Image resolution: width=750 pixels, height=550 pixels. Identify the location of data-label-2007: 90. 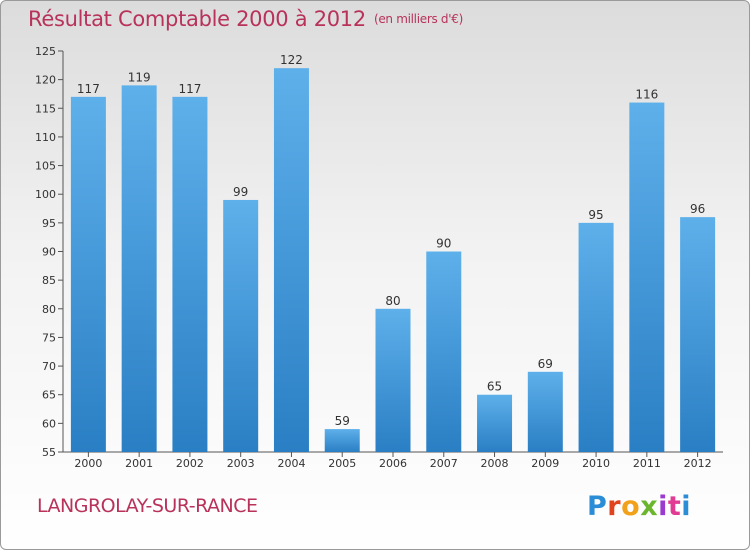
(443, 244).